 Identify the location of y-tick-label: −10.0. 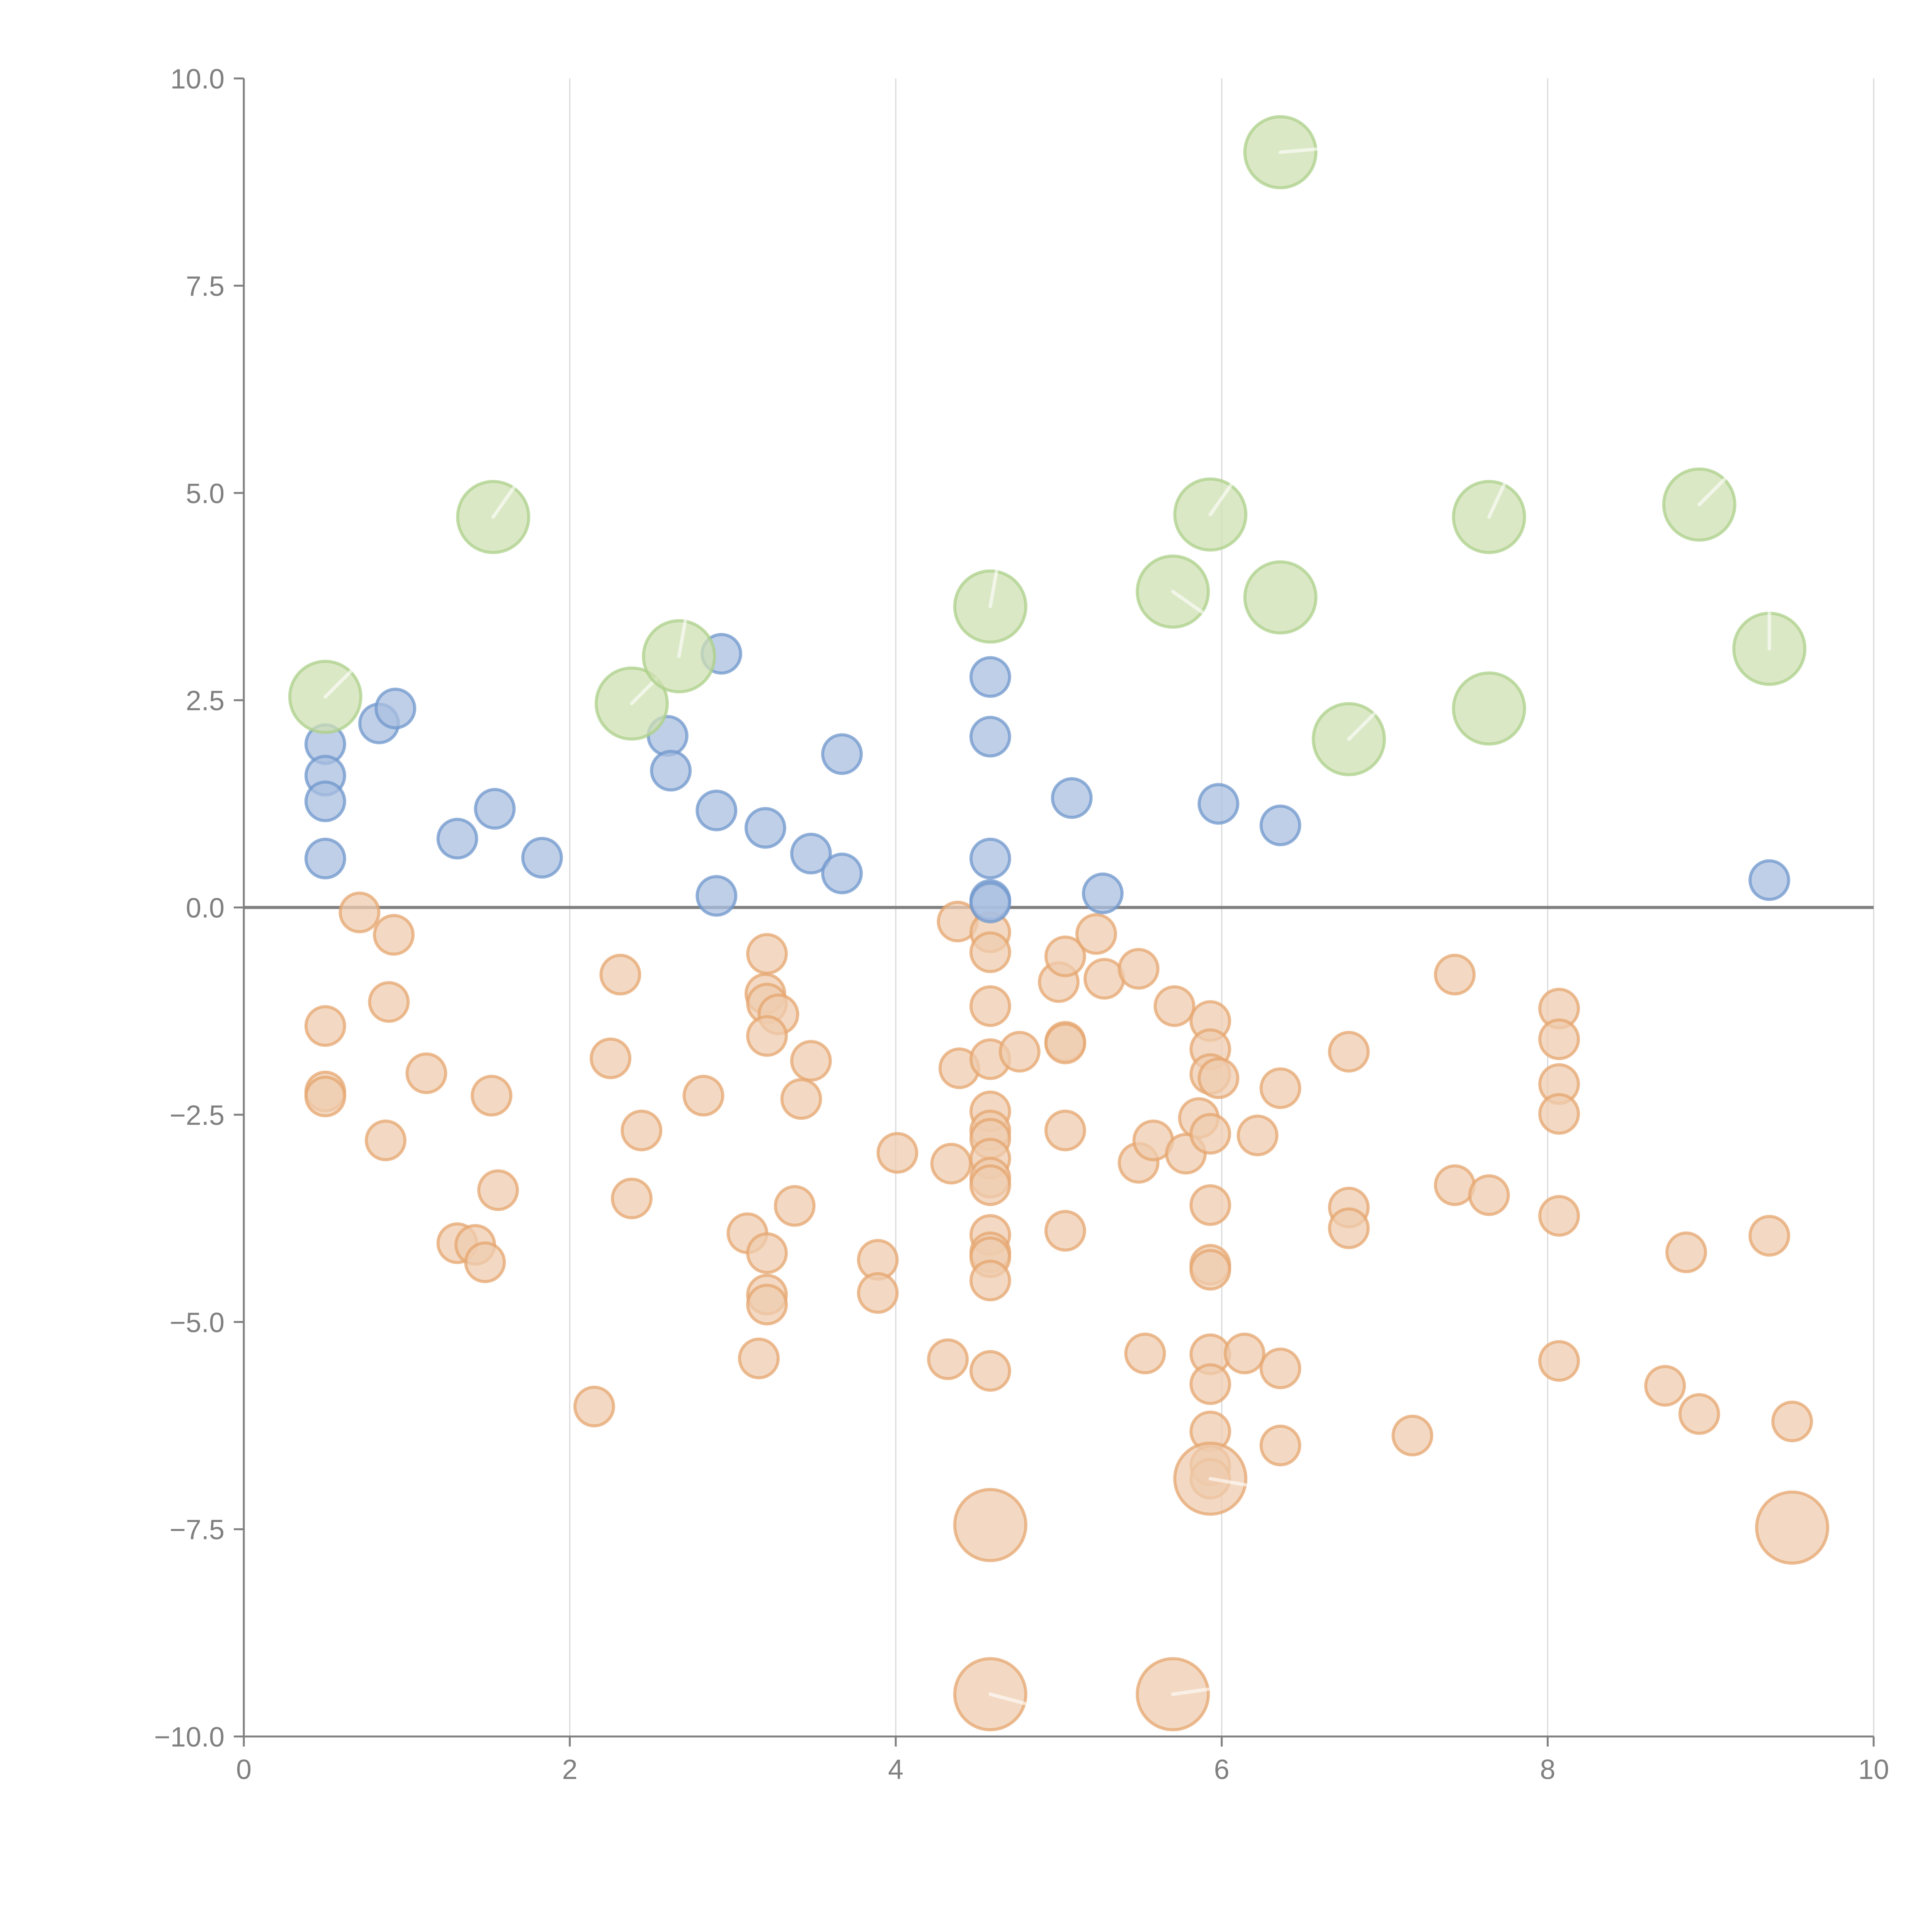
(189, 1738).